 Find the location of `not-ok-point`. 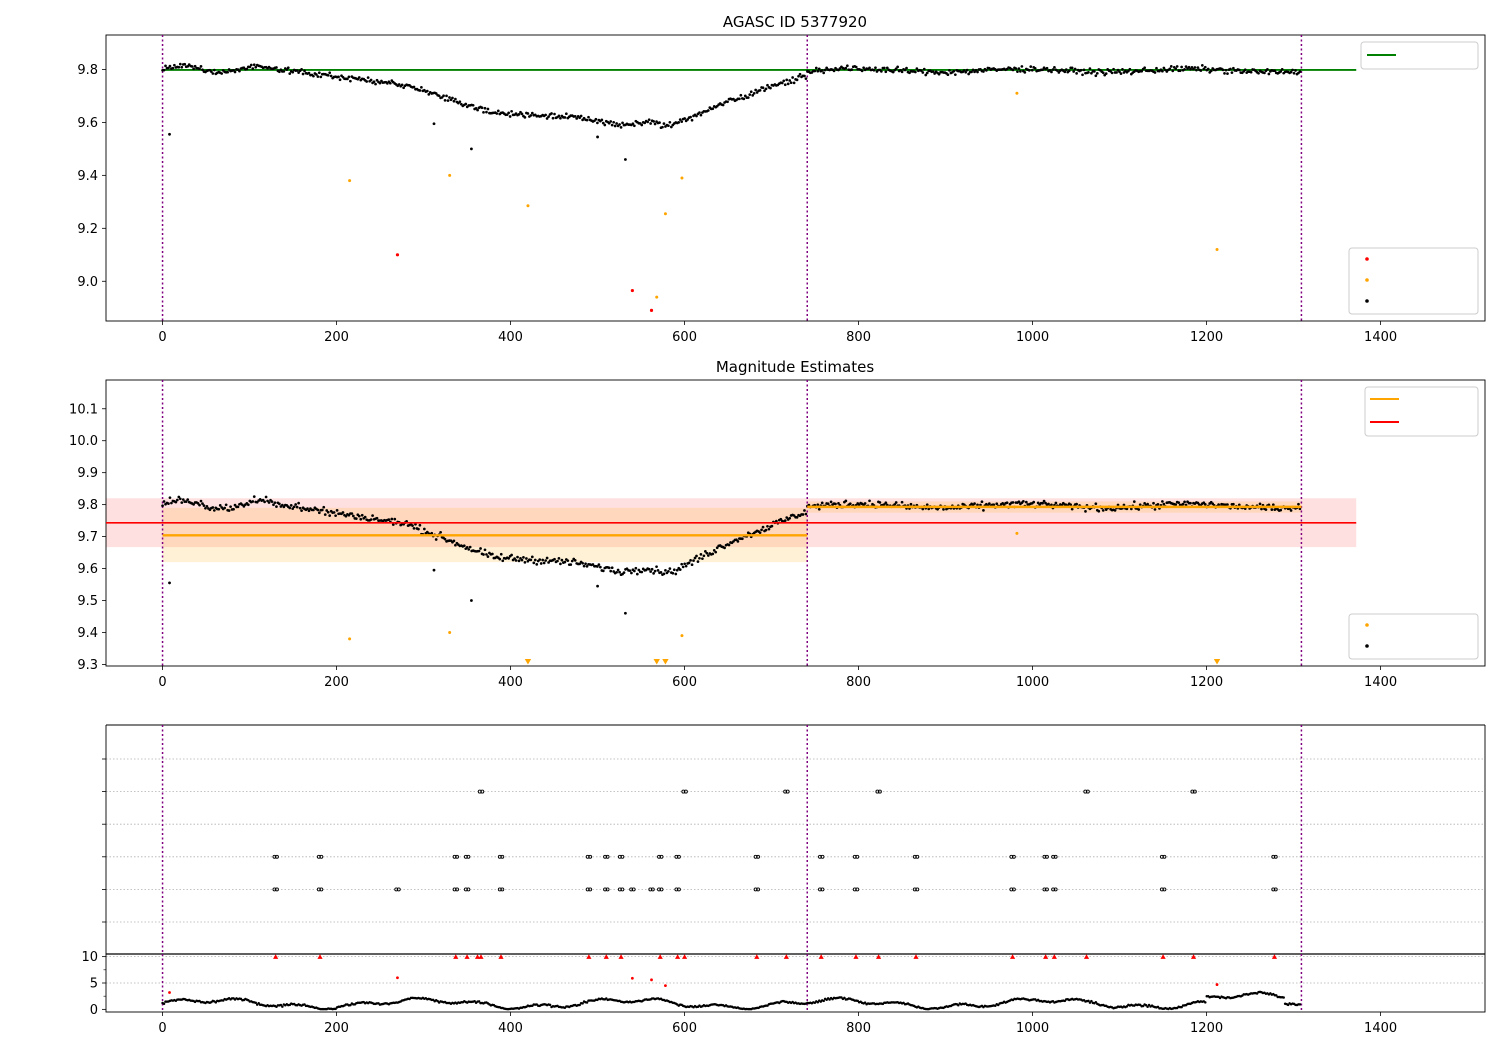

not-ok-point is located at coordinates (632, 290).